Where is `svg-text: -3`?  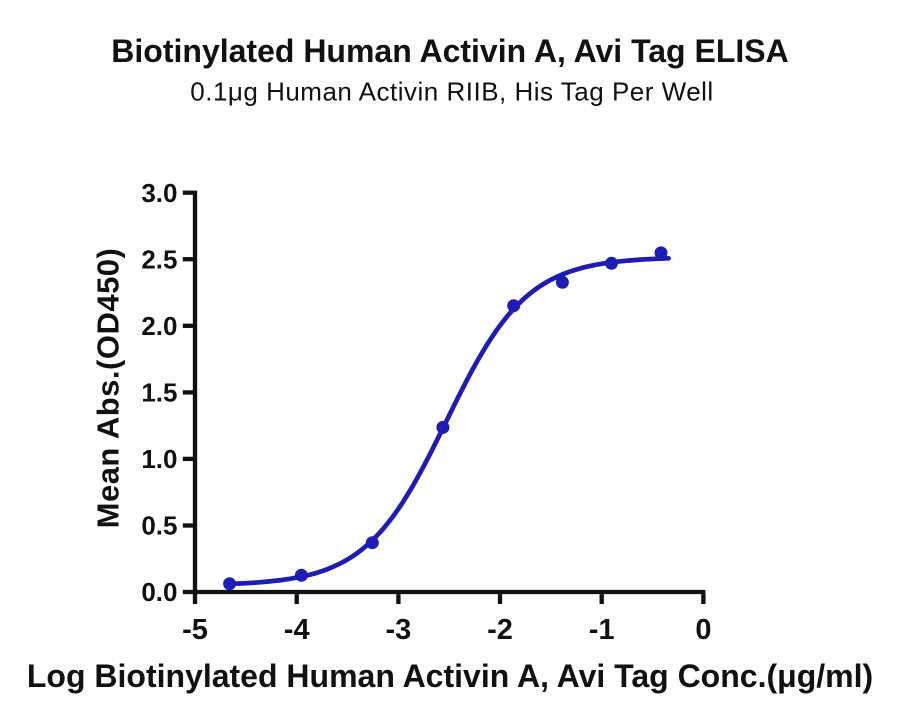 svg-text: -3 is located at coordinates (399, 630).